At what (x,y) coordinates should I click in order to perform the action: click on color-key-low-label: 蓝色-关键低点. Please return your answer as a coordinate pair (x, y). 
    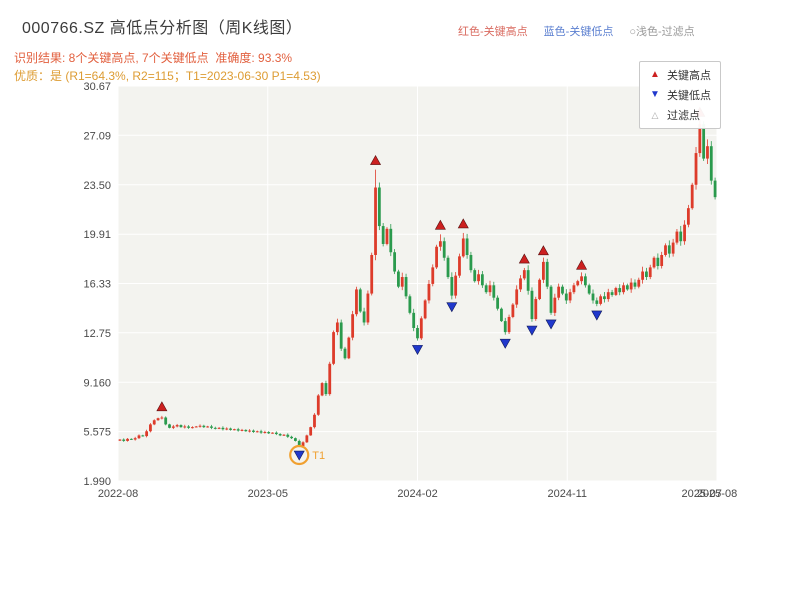
    Looking at the image, I should click on (578, 32).